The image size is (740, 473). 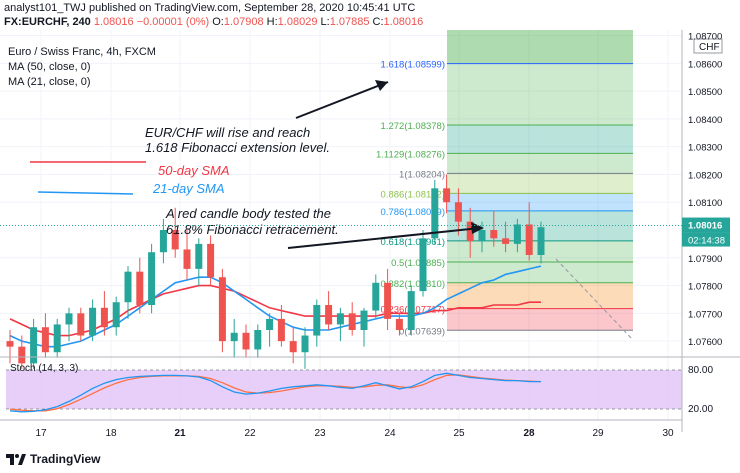 I want to click on symbol-label: FX:EURCHF, 240, so click(x=47, y=22).